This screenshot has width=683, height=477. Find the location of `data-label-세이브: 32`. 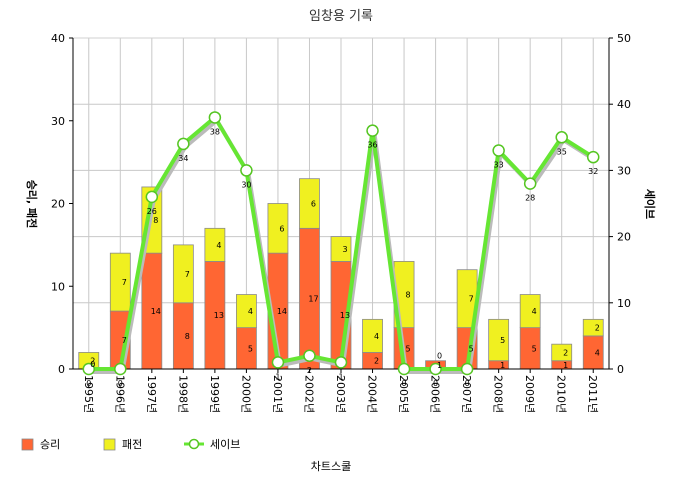

data-label-세이브: 32 is located at coordinates (593, 171).